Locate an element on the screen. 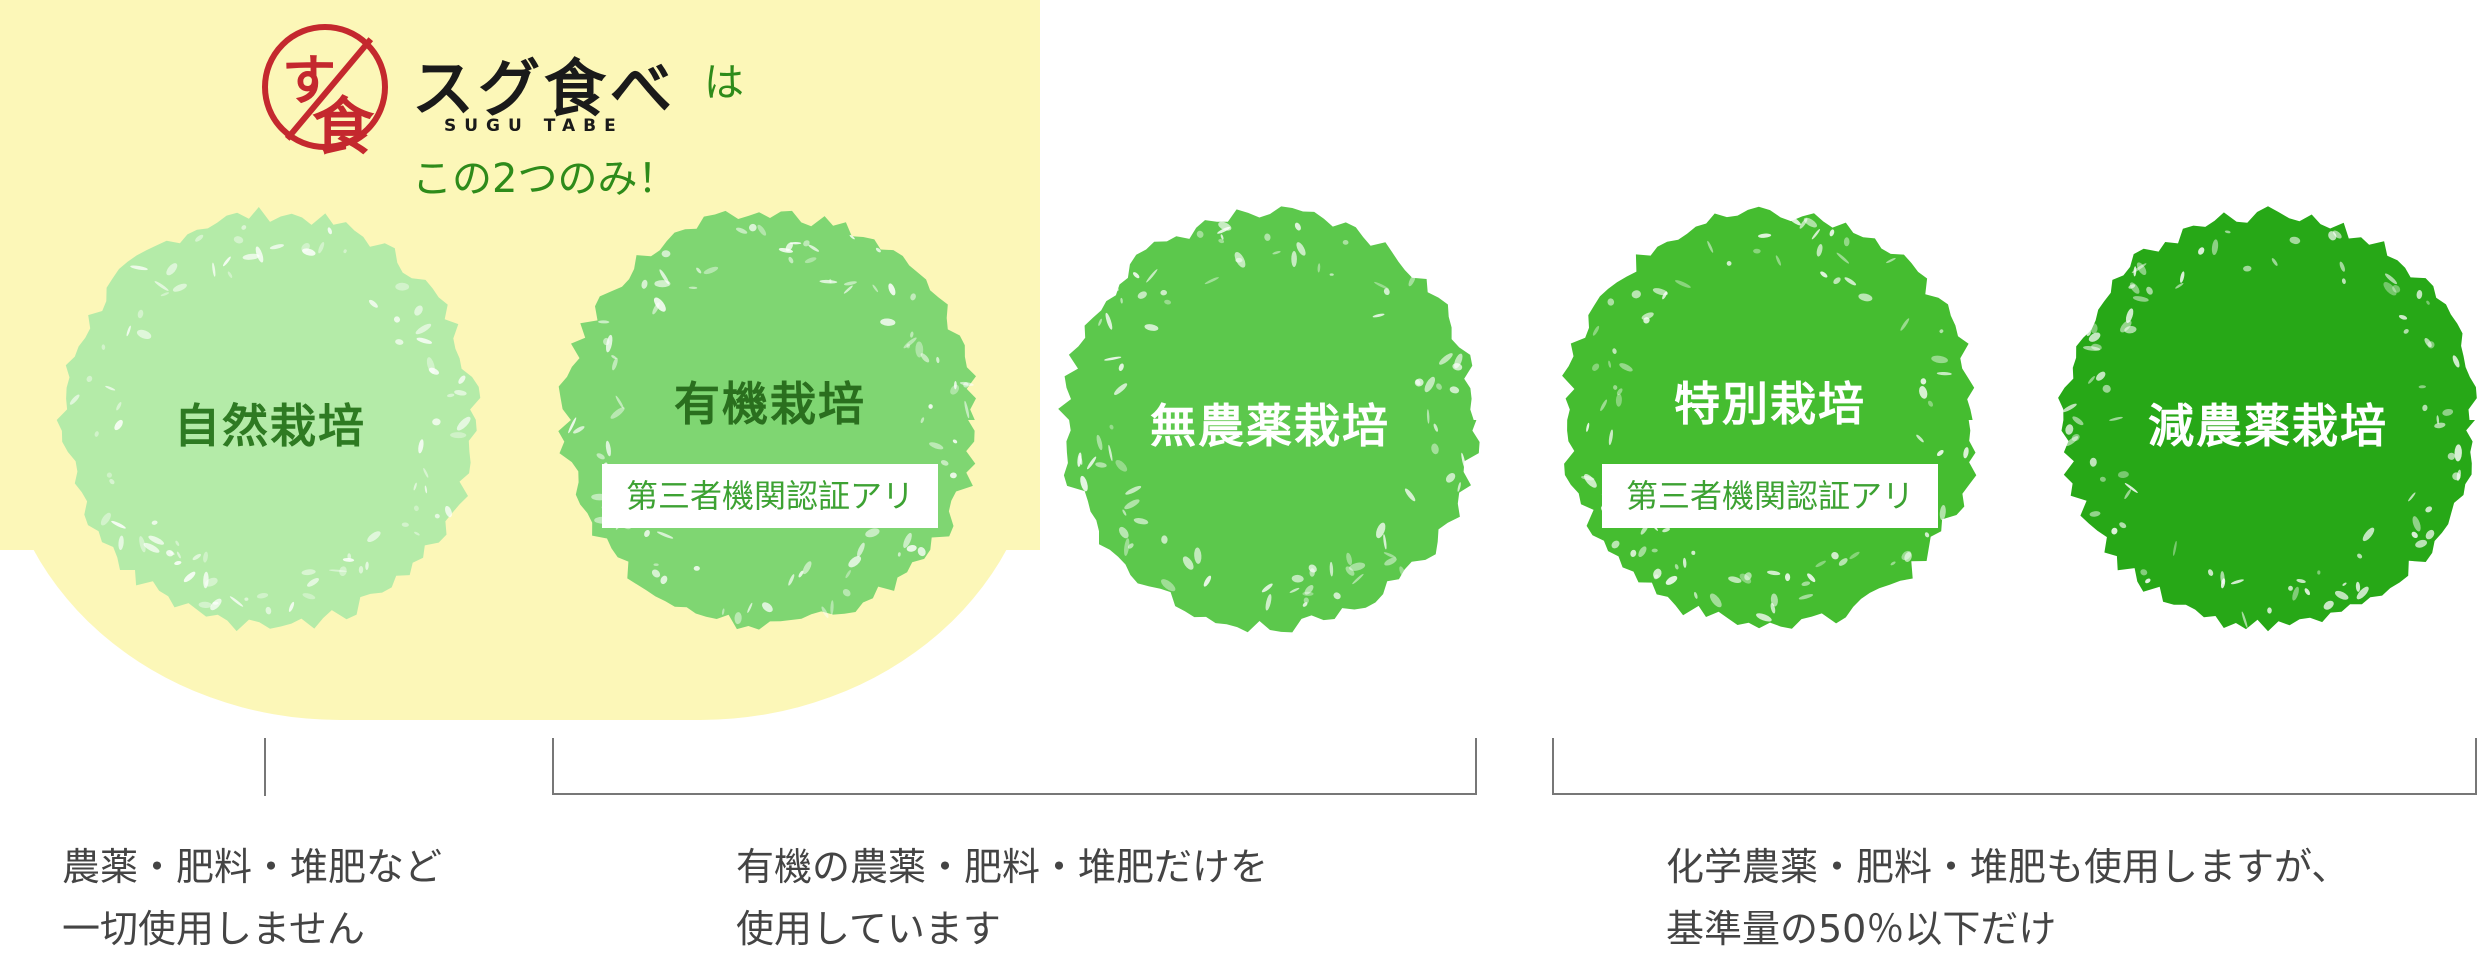 The width and height of the screenshot is (2488, 960). description-line: 基準量の50％以下だけ is located at coordinates (1861, 929).